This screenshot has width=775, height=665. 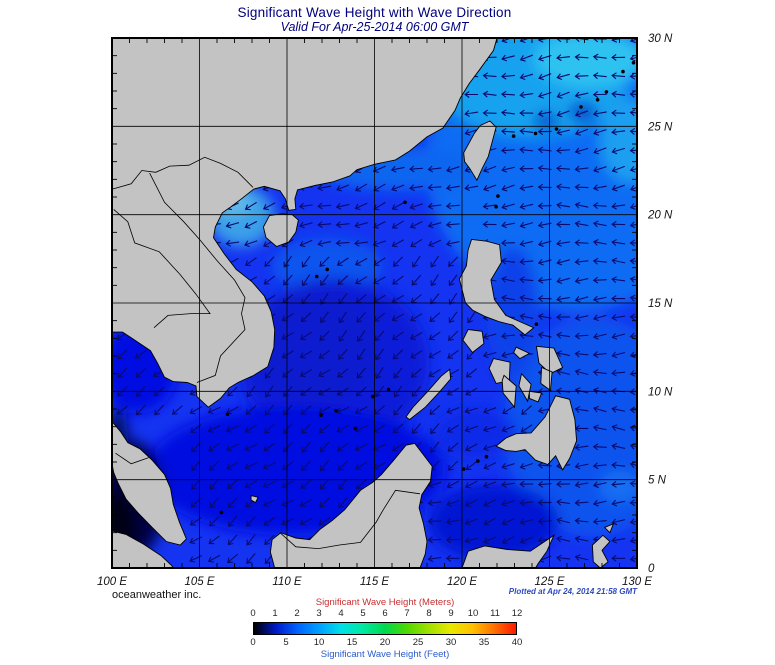 What do you see at coordinates (637, 582) in the screenshot?
I see `x-tick-label: 130 E` at bounding box center [637, 582].